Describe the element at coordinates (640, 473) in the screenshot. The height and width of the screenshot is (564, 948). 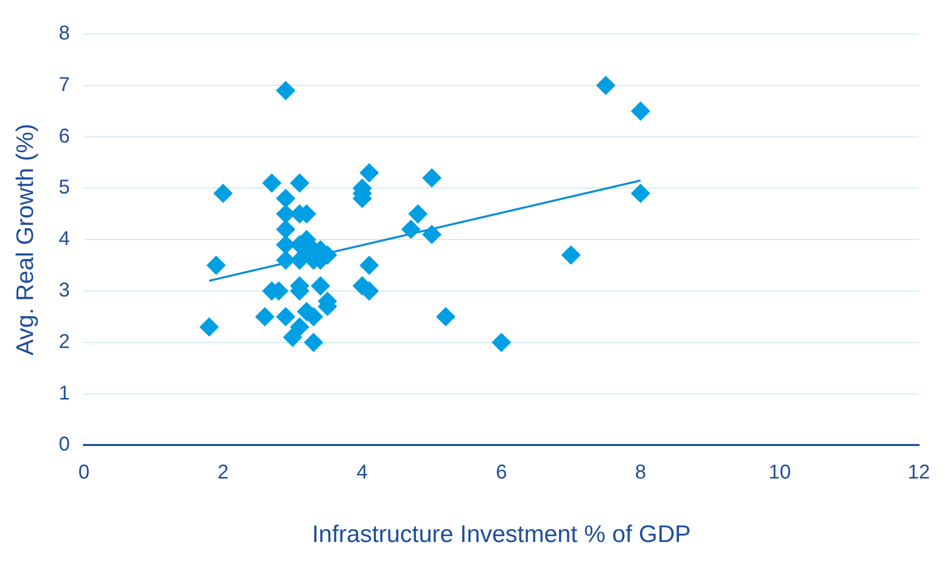
I see `x-tick-label: 8` at that location.